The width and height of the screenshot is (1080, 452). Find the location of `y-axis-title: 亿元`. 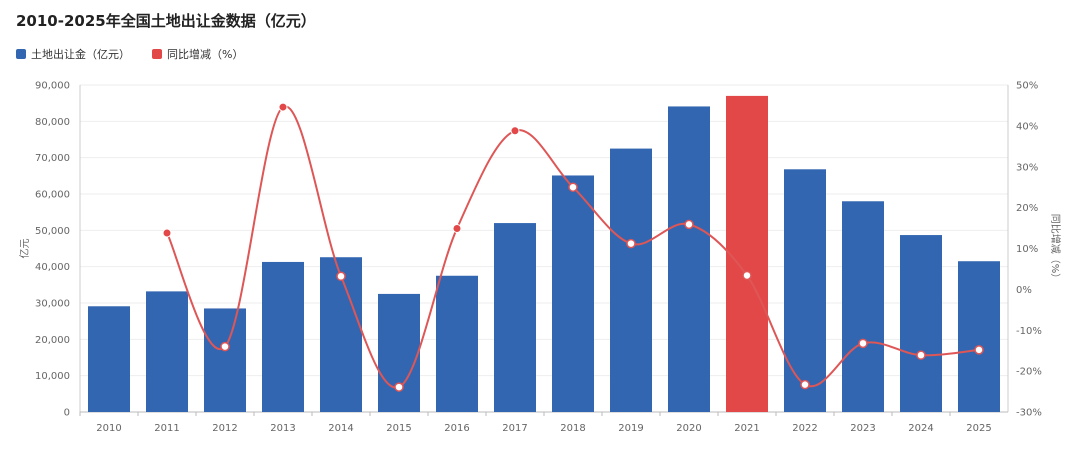

y-axis-title: 亿元 is located at coordinates (24, 249).